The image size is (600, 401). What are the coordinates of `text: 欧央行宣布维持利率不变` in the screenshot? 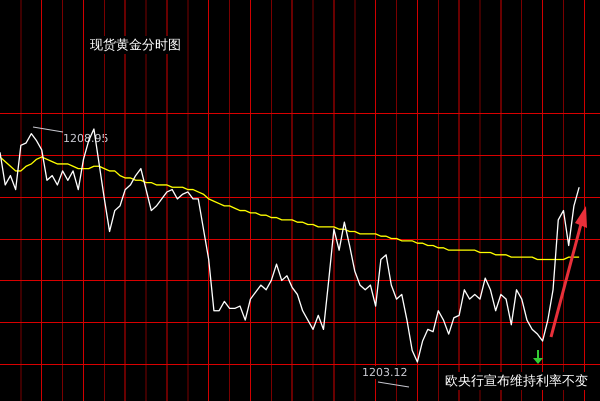 It's located at (516, 381).